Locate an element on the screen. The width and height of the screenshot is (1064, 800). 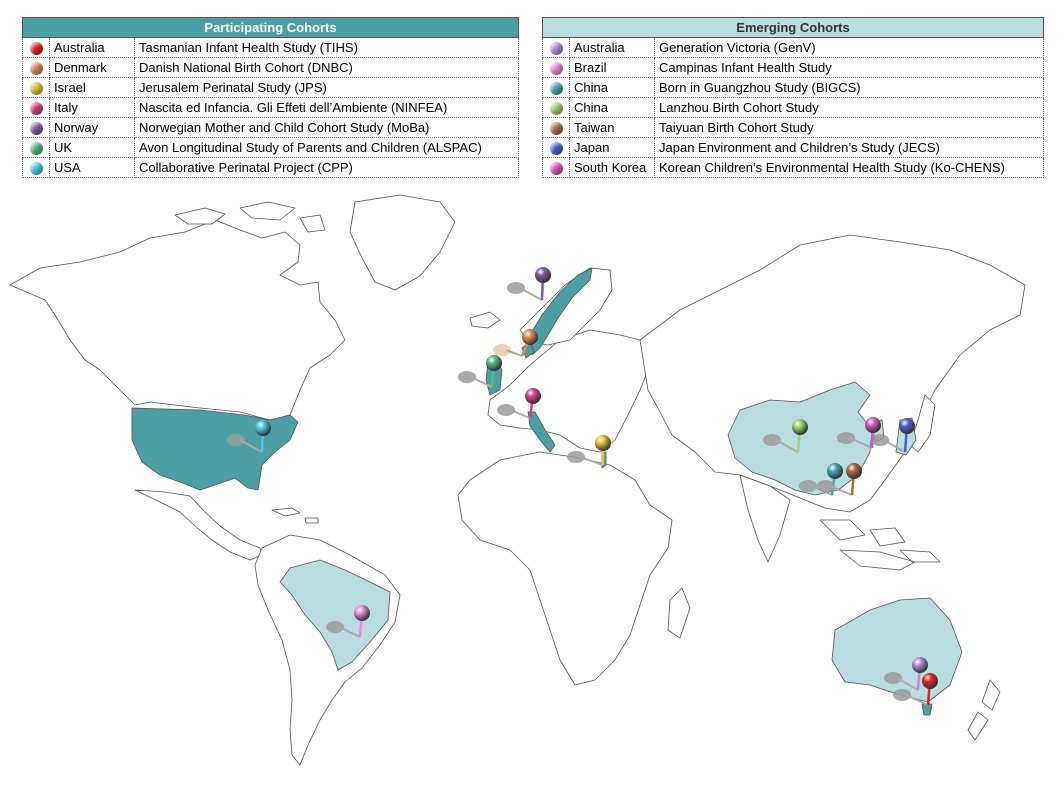
cohort-country: Taiwan is located at coordinates (612, 127).